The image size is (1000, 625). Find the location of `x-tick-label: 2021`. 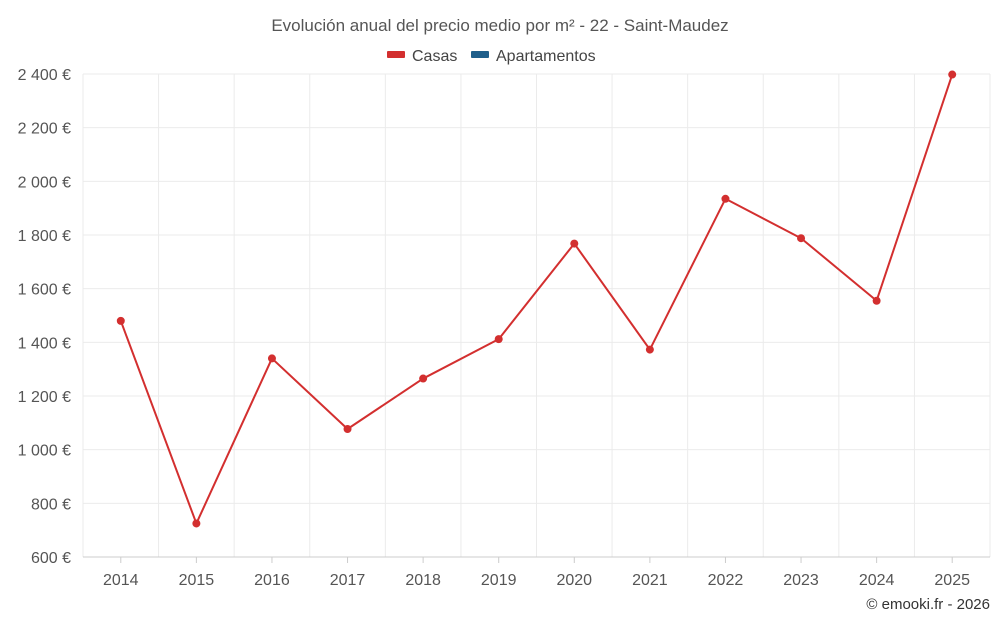

x-tick-label: 2021 is located at coordinates (650, 580).